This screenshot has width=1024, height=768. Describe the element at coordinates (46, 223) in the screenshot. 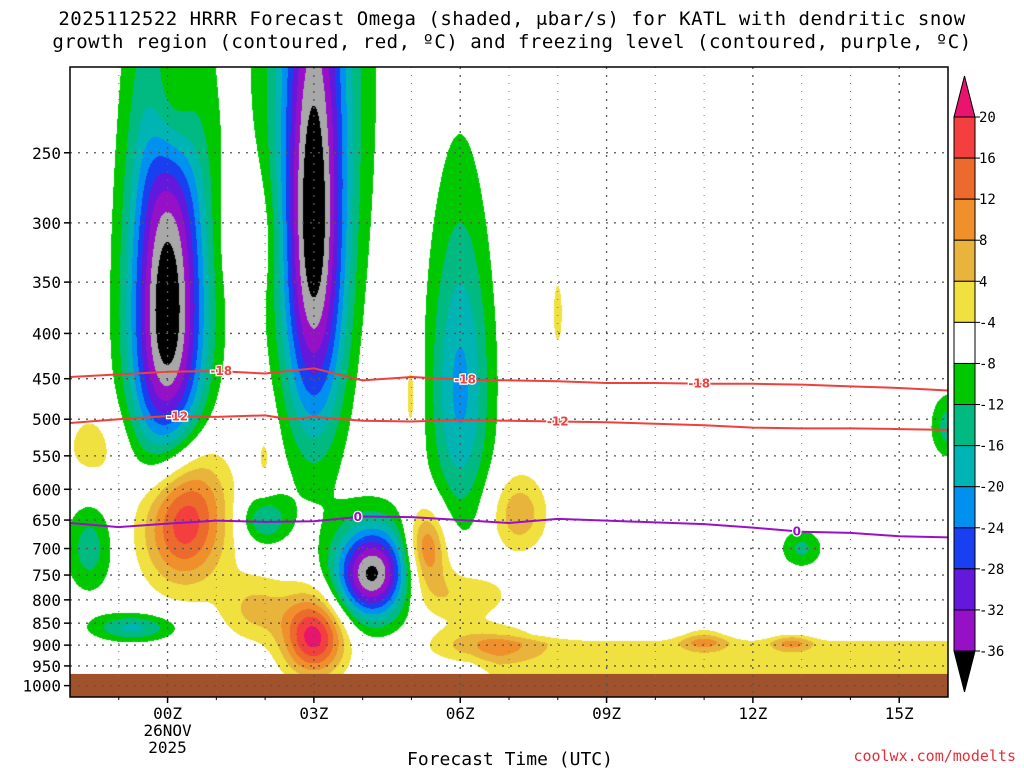

I see `ytick-label-300: 300` at that location.